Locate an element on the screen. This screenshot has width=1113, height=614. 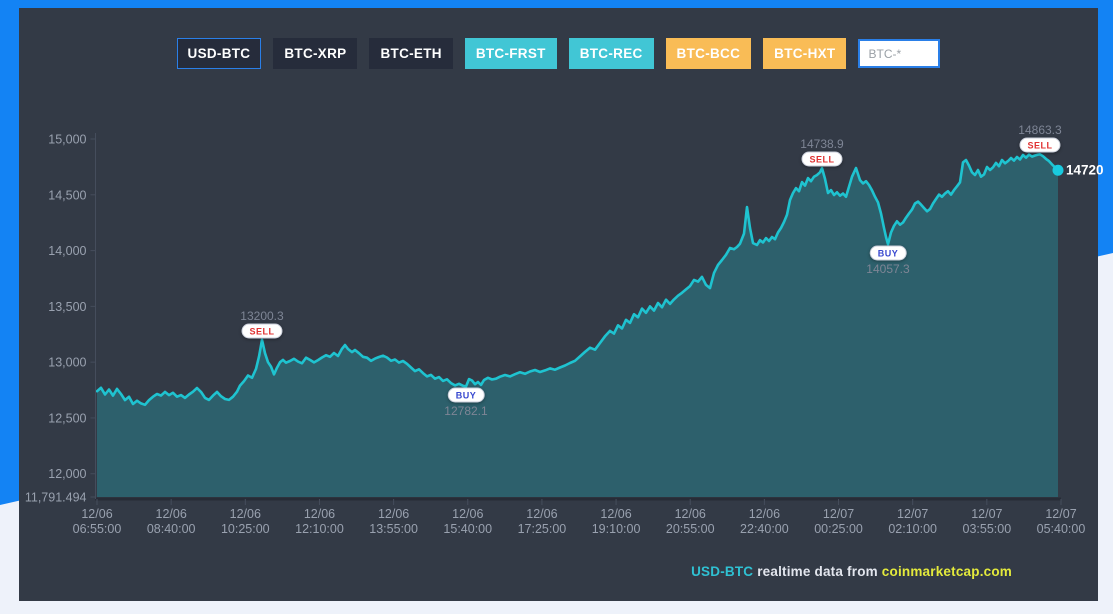
pair-tab-usd-btc: USD-BTC is located at coordinates (219, 53).